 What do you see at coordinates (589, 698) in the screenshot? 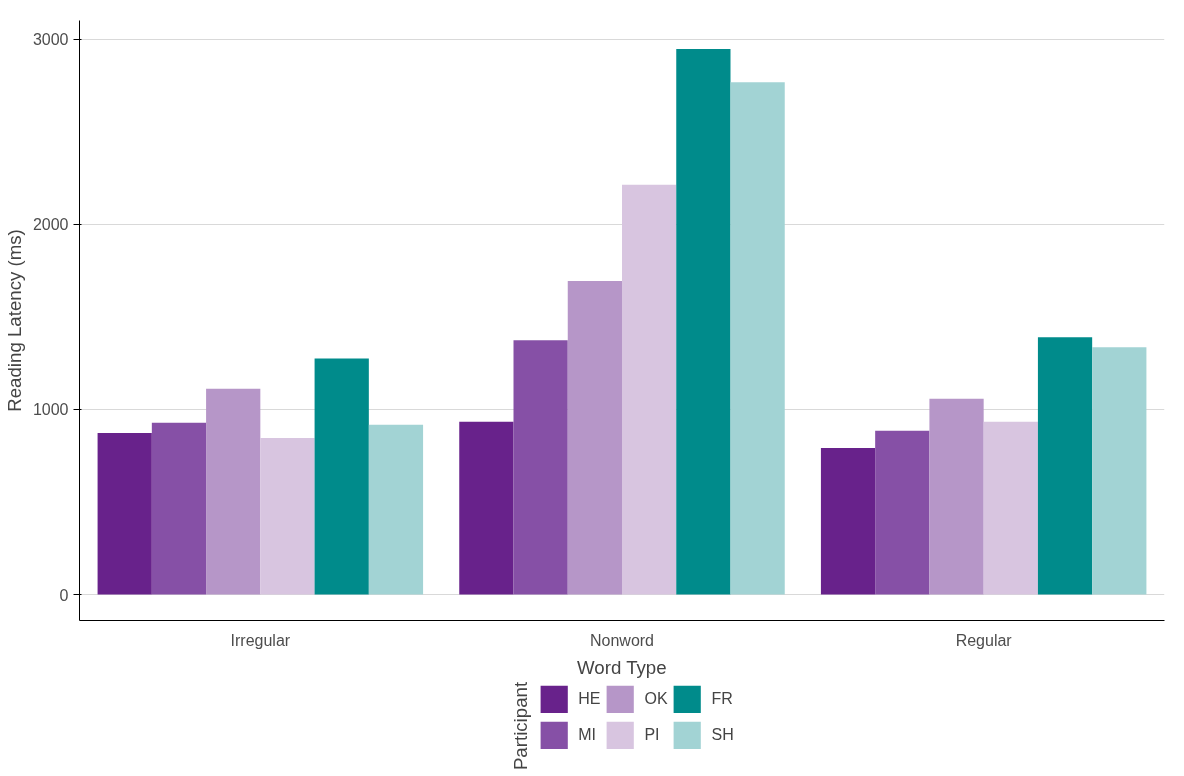
I see `legend-label: HE` at bounding box center [589, 698].